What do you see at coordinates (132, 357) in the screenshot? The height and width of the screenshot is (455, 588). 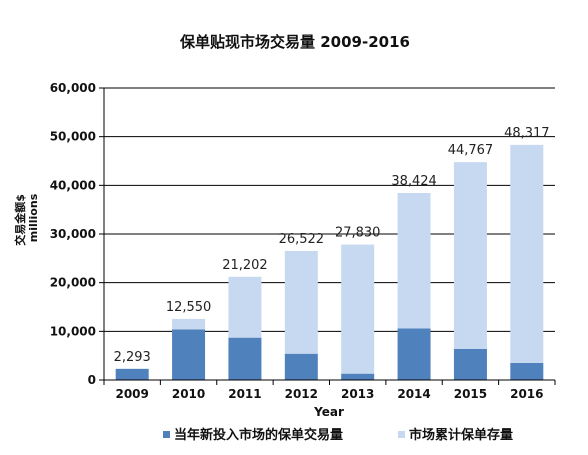 I see `data-label-2009: 2,293` at bounding box center [132, 357].